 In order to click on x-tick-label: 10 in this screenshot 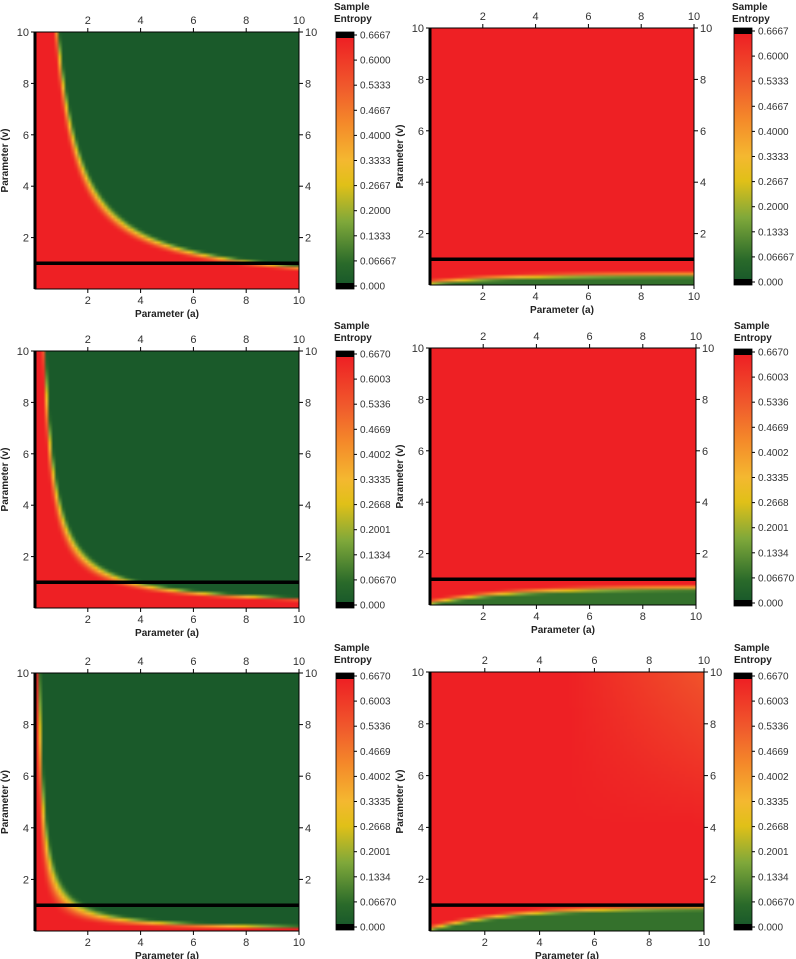, I will do `click(299, 301)`.